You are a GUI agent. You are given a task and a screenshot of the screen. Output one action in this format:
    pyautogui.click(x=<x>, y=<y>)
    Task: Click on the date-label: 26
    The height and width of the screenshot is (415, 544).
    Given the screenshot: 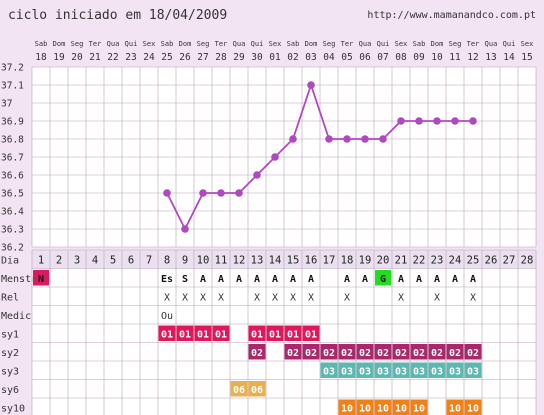 What is the action you would take?
    pyautogui.click(x=185, y=57)
    